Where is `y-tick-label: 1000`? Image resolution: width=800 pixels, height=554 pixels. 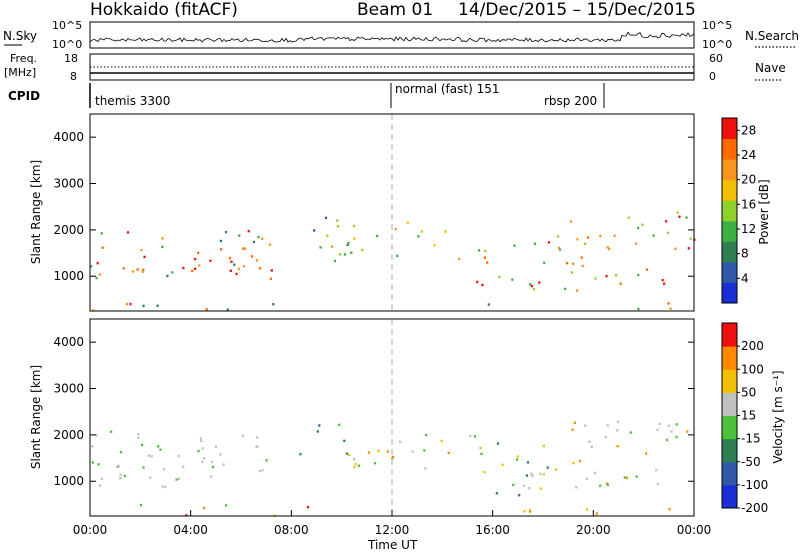 y-tick-label: 1000 is located at coordinates (68, 276).